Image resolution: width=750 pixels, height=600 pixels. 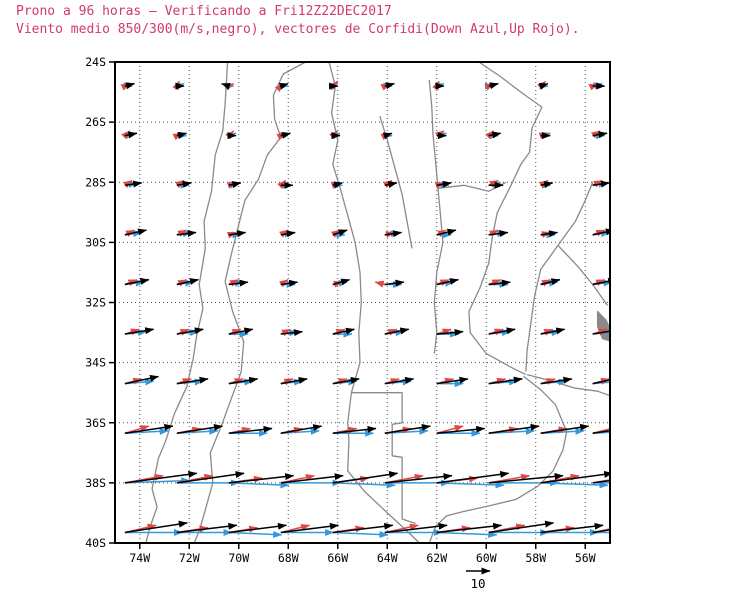 What do you see at coordinates (95, 62) in the screenshot?
I see `lat-tick-label: 24S` at bounding box center [95, 62].